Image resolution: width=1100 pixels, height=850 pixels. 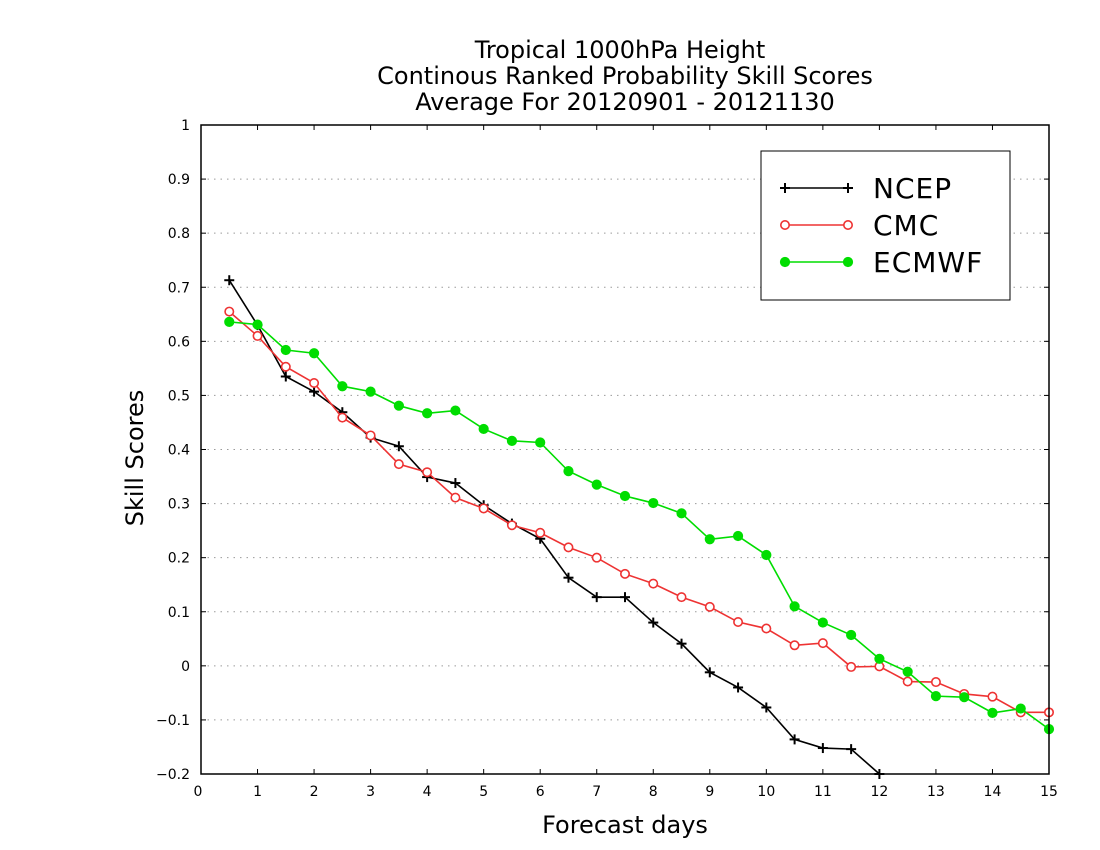 What do you see at coordinates (483, 792) in the screenshot?
I see `x-tick-label: 5` at bounding box center [483, 792].